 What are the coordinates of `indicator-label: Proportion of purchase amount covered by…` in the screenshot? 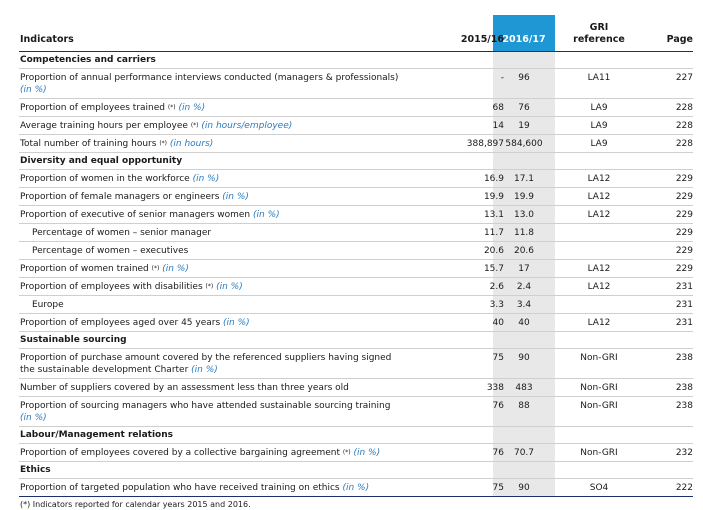 It's located at (212, 364).